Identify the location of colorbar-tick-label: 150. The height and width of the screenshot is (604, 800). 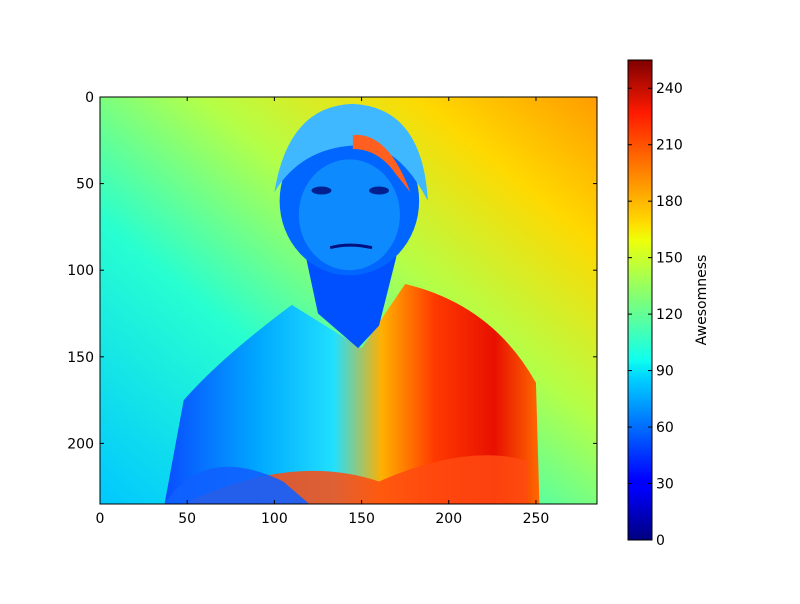
(669, 259).